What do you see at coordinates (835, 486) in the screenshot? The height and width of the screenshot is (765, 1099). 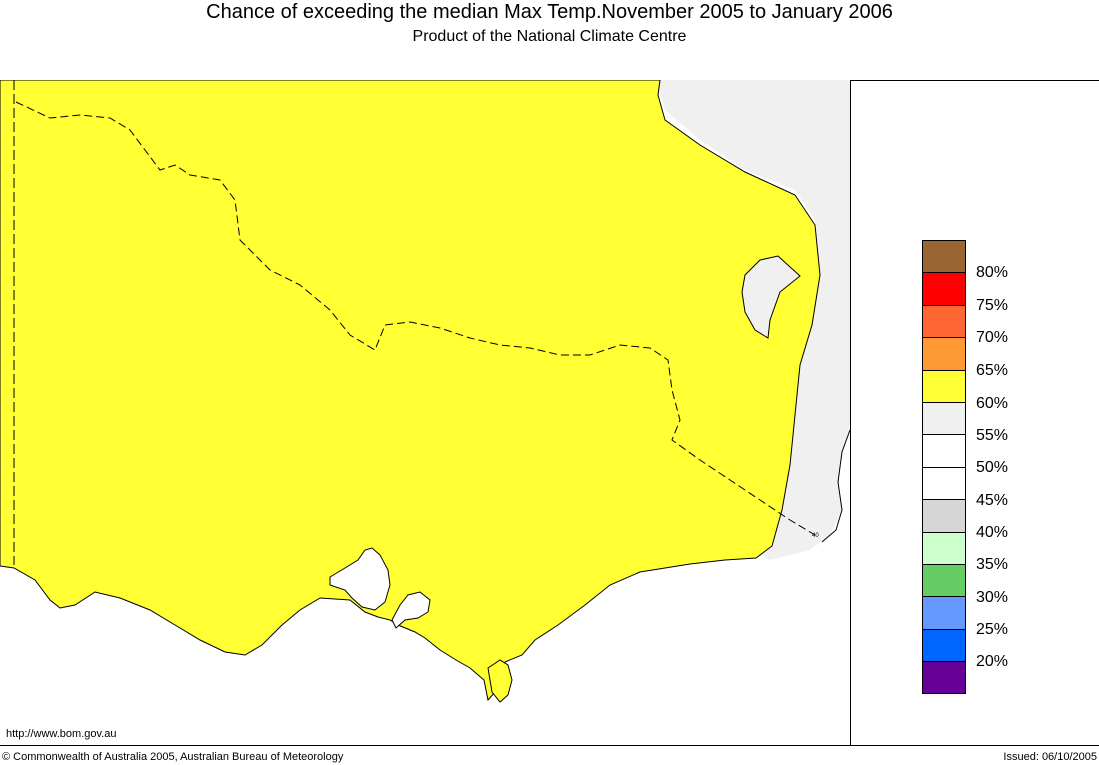 I see `nsw-coast` at bounding box center [835, 486].